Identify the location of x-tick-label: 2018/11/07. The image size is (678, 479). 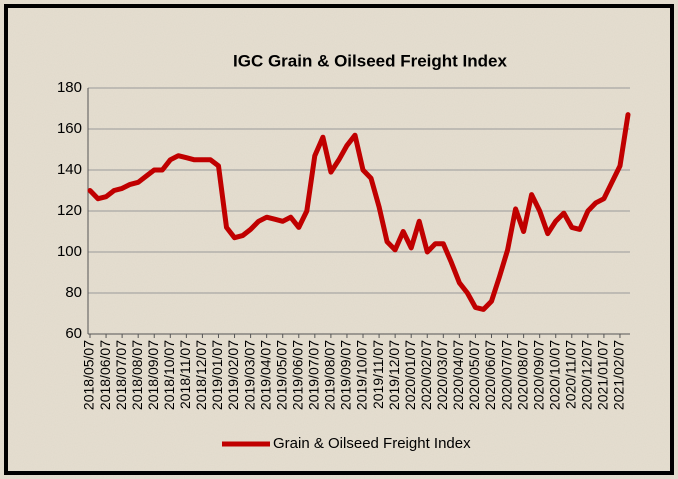
(185, 374).